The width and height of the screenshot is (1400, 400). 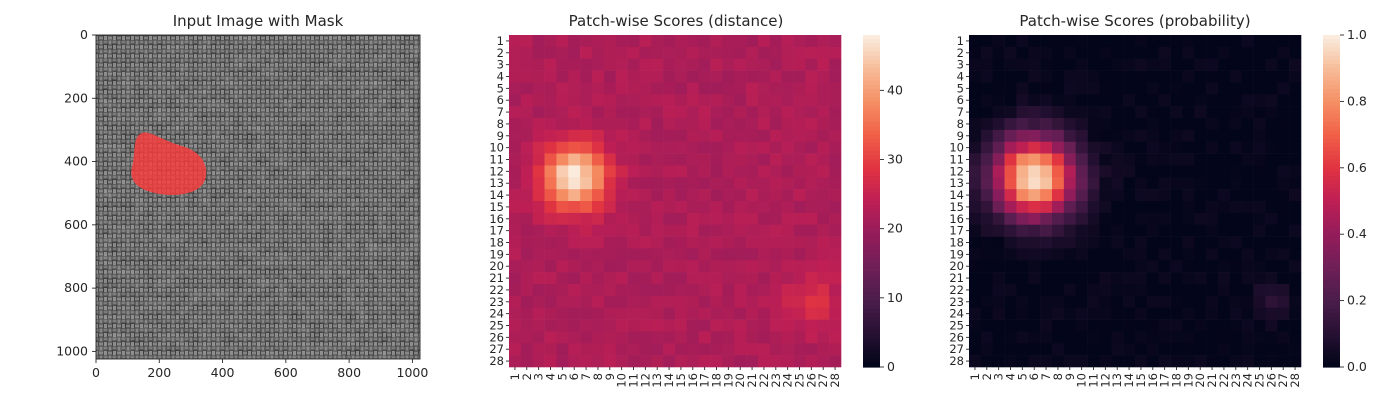 What do you see at coordinates (1129, 380) in the screenshot?
I see `col-tick-label: 14` at bounding box center [1129, 380].